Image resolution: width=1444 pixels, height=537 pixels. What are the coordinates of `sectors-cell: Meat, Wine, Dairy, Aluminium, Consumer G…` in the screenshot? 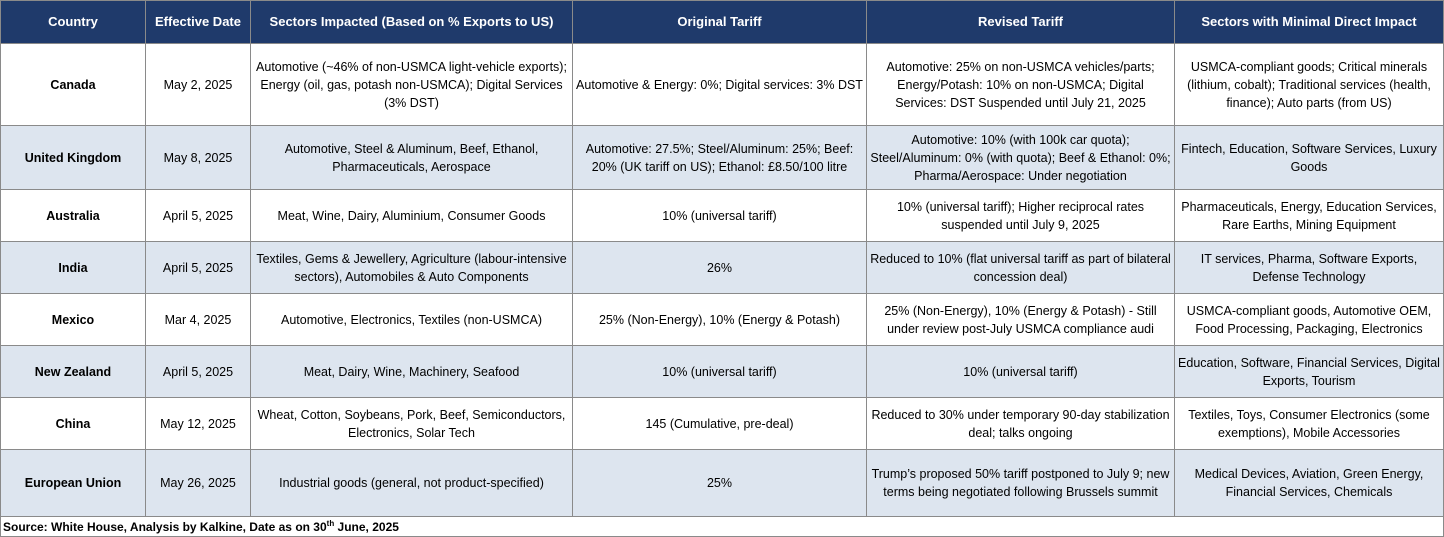 It's located at (411, 215).